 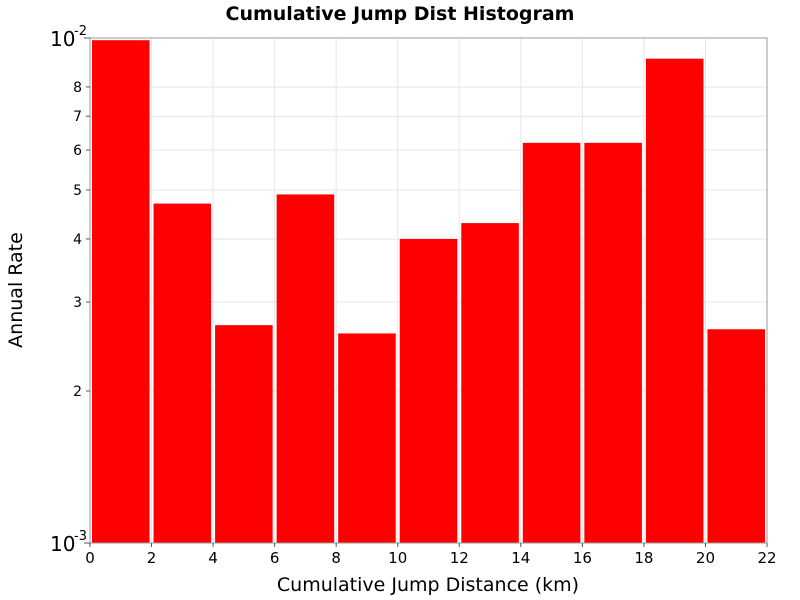 What do you see at coordinates (397, 558) in the screenshot?
I see `x-tick-label: 10` at bounding box center [397, 558].